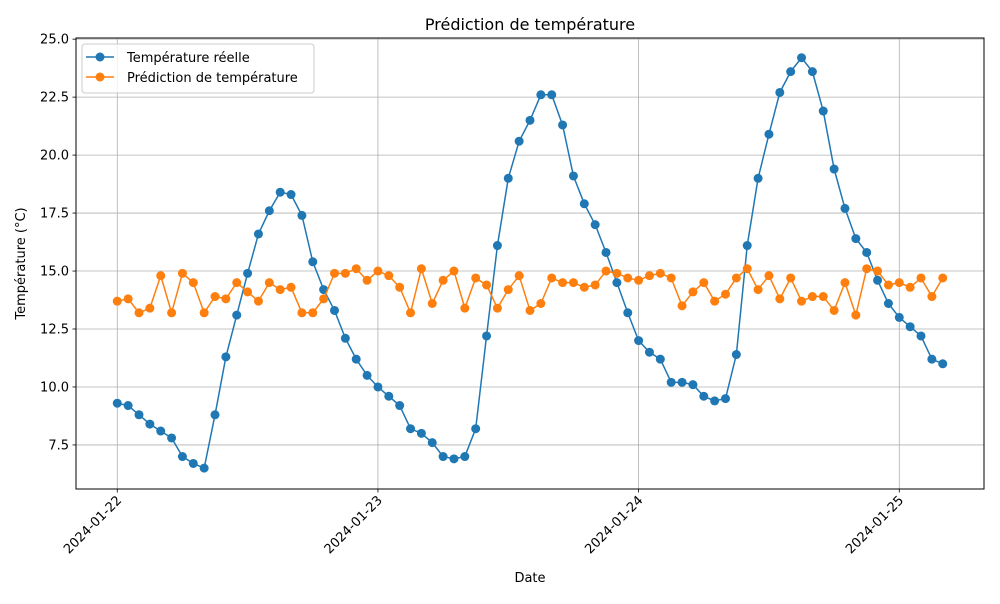  Describe the element at coordinates (54, 214) in the screenshot. I see `y-tick-label: 17.5` at that location.